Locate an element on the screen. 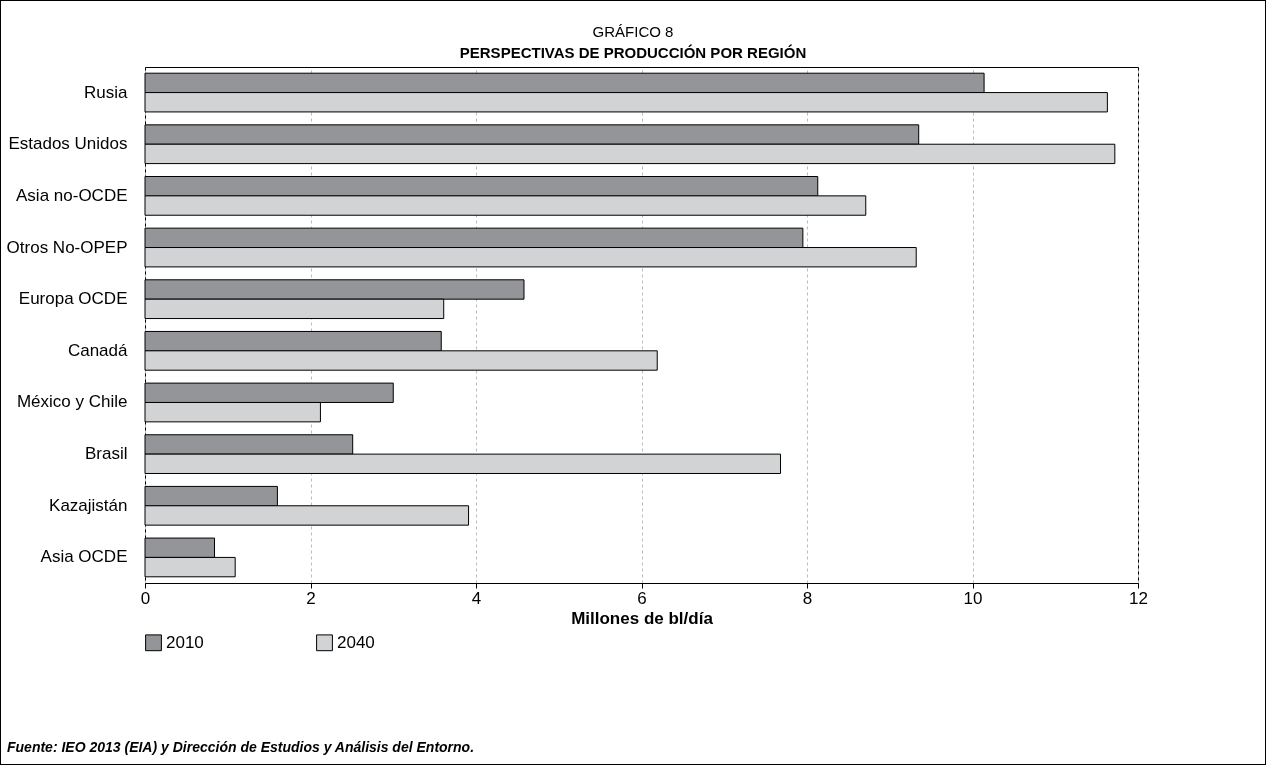 The height and width of the screenshot is (765, 1266). y-tick-label: Europa OCDE is located at coordinates (73, 299).